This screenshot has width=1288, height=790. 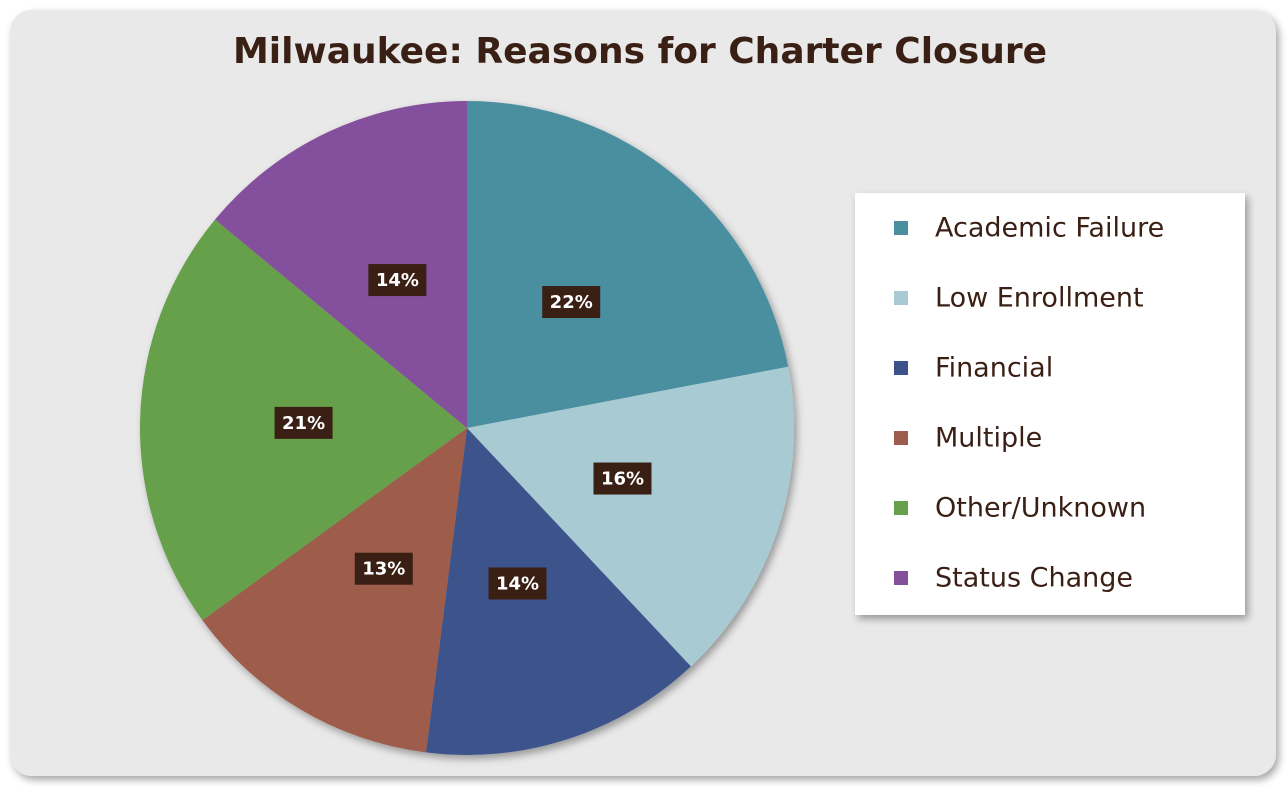 I want to click on data-label: 22%, so click(x=571, y=302).